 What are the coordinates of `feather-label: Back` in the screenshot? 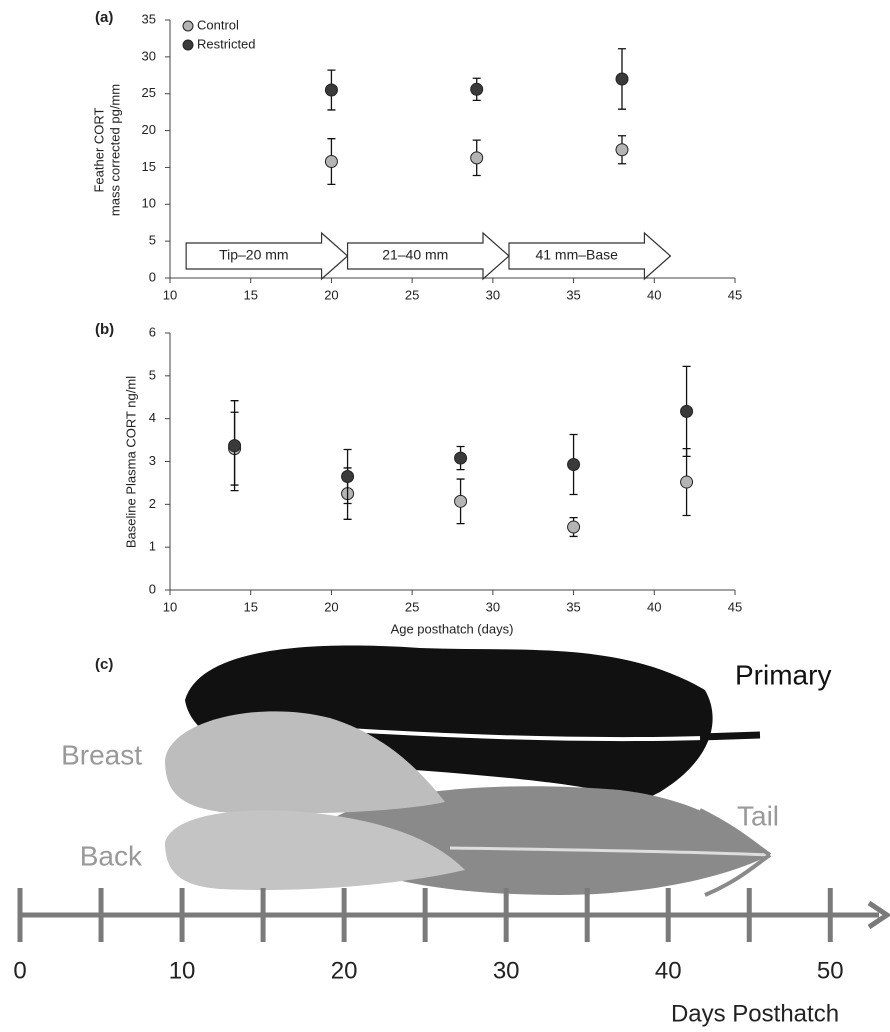 It's located at (111, 855).